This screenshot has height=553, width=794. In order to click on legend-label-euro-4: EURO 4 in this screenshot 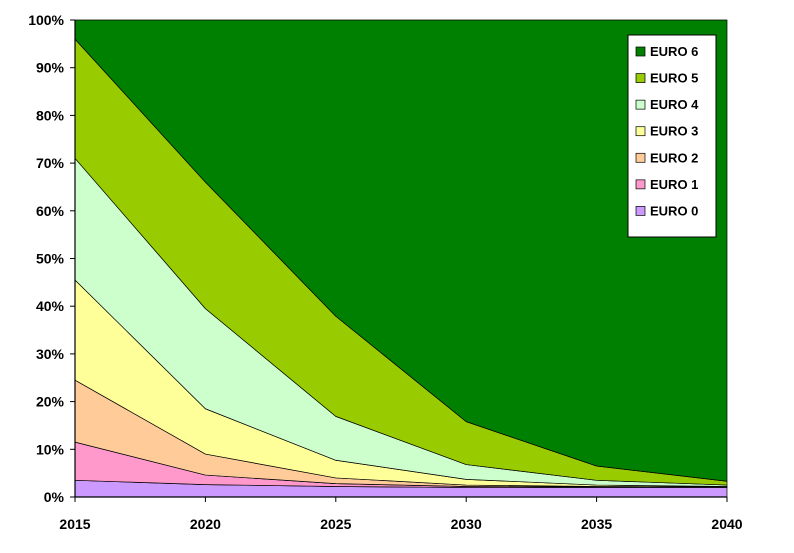, I will do `click(674, 104)`.